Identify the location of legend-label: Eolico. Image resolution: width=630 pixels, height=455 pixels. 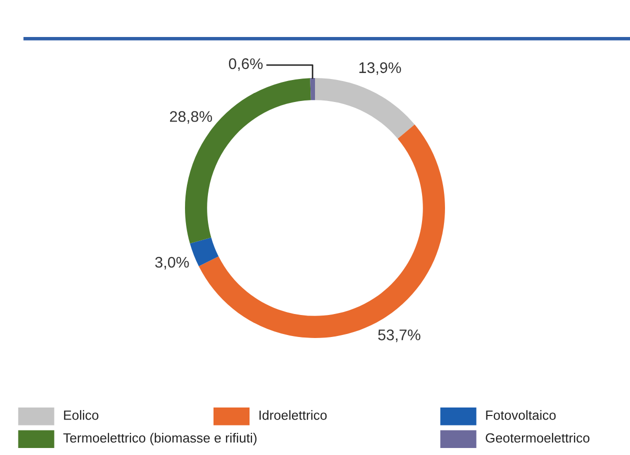
(81, 415).